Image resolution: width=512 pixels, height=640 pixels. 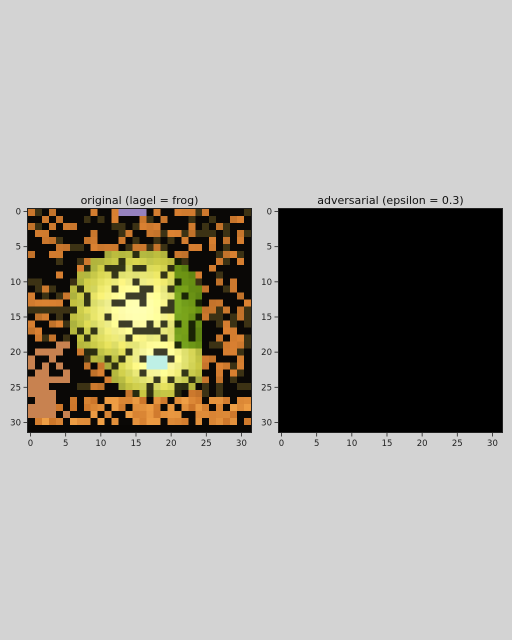 What do you see at coordinates (390, 200) in the screenshot?
I see `adversarial-panel-title: adversarial (epsilon = 0.3)` at bounding box center [390, 200].